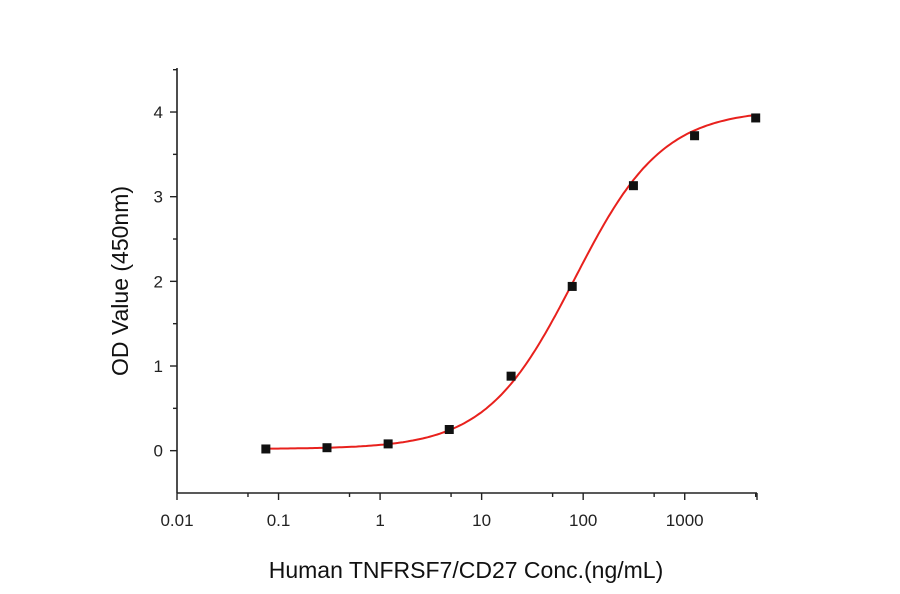  I want to click on y-tick-label: 1, so click(158, 366).